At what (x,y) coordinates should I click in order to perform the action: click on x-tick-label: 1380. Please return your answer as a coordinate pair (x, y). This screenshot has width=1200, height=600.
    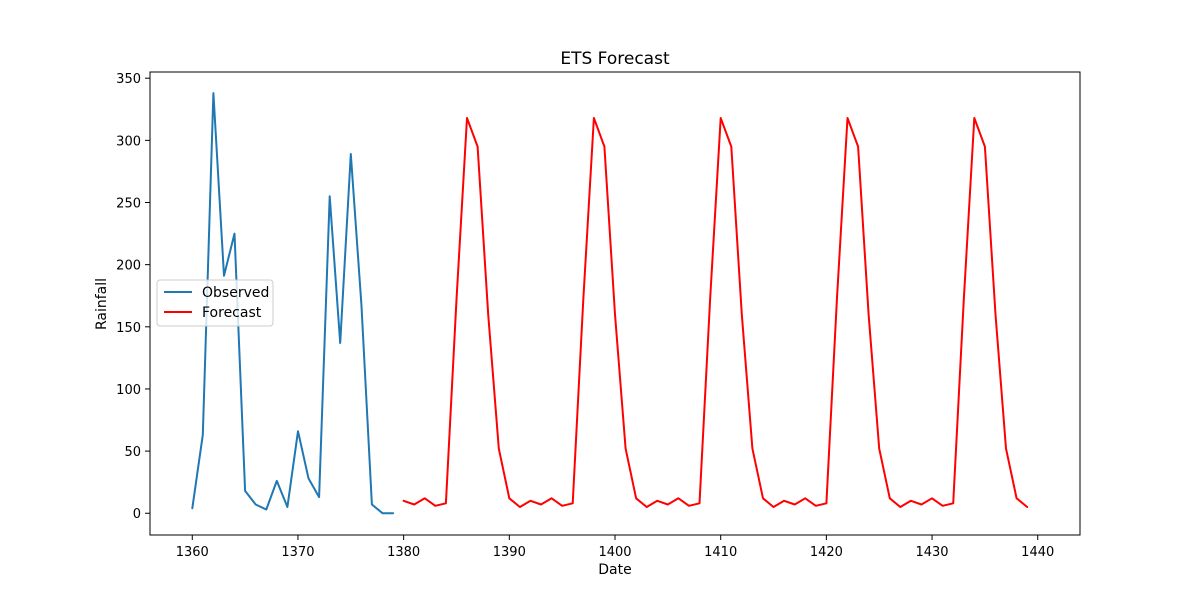
    Looking at the image, I should click on (403, 552).